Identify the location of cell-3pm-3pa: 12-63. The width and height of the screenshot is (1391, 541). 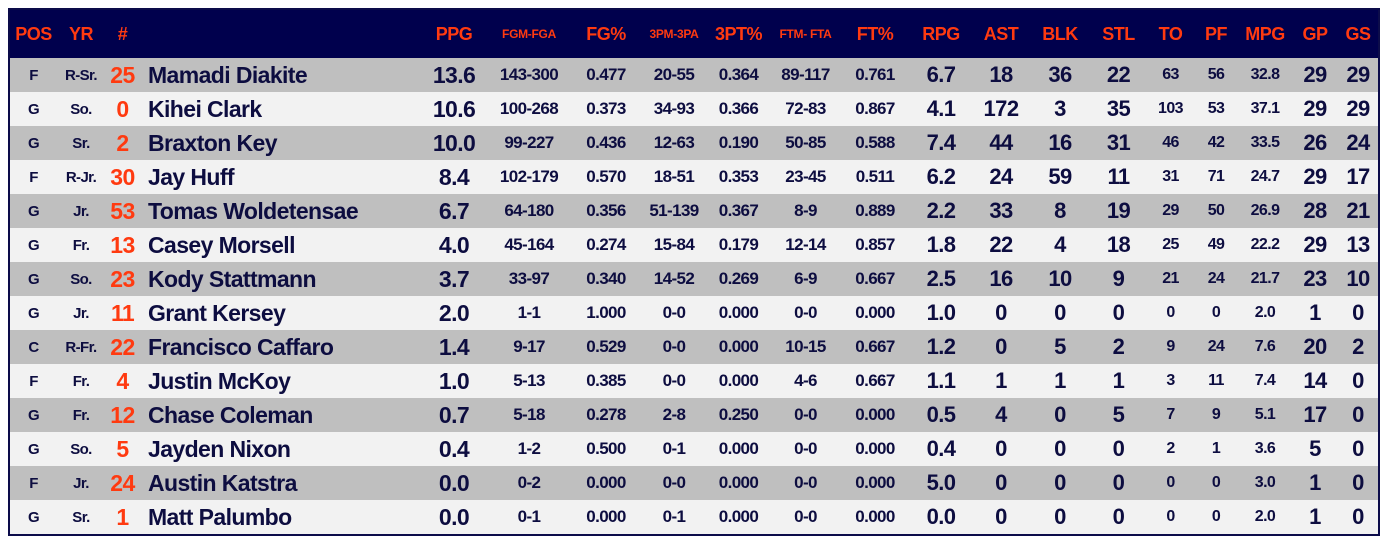
(674, 143).